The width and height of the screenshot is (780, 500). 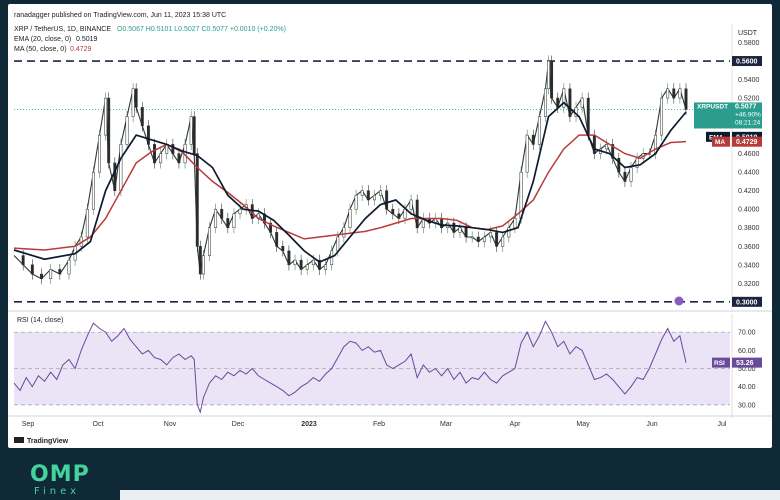 What do you see at coordinates (40, 320) in the screenshot?
I see `rsi-title: RSI (14, close)` at bounding box center [40, 320].